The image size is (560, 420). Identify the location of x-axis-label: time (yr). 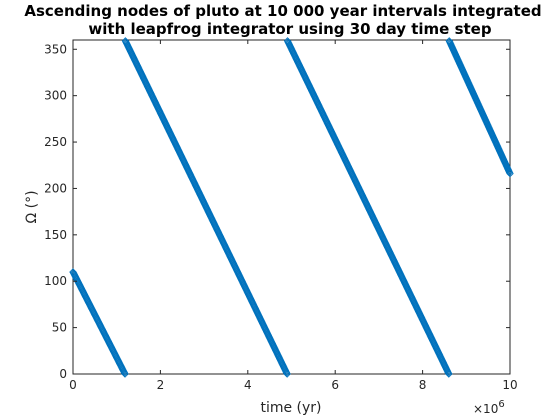
(290, 408).